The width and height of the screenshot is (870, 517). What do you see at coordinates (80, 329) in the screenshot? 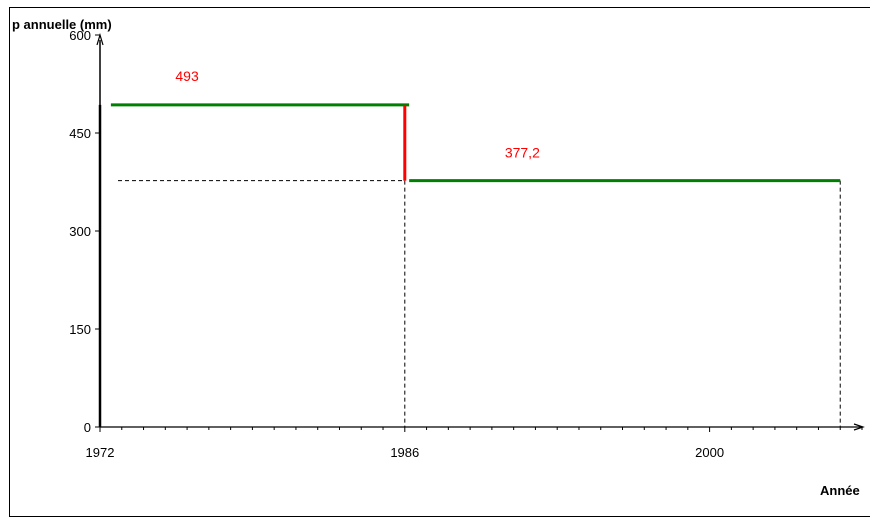
I see `y-tick-label: 150` at bounding box center [80, 329].